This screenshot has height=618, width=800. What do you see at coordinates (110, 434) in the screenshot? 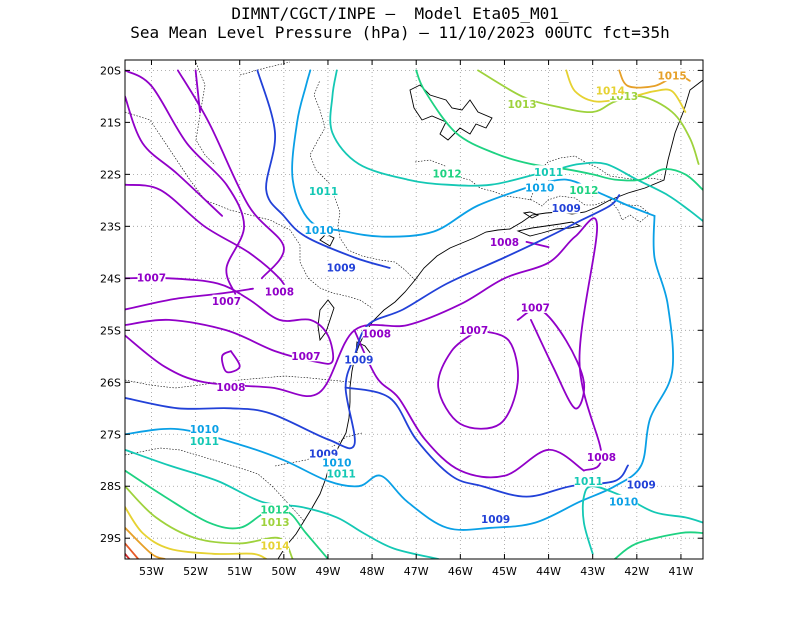
I see `lat-label: 27S` at bounding box center [110, 434].